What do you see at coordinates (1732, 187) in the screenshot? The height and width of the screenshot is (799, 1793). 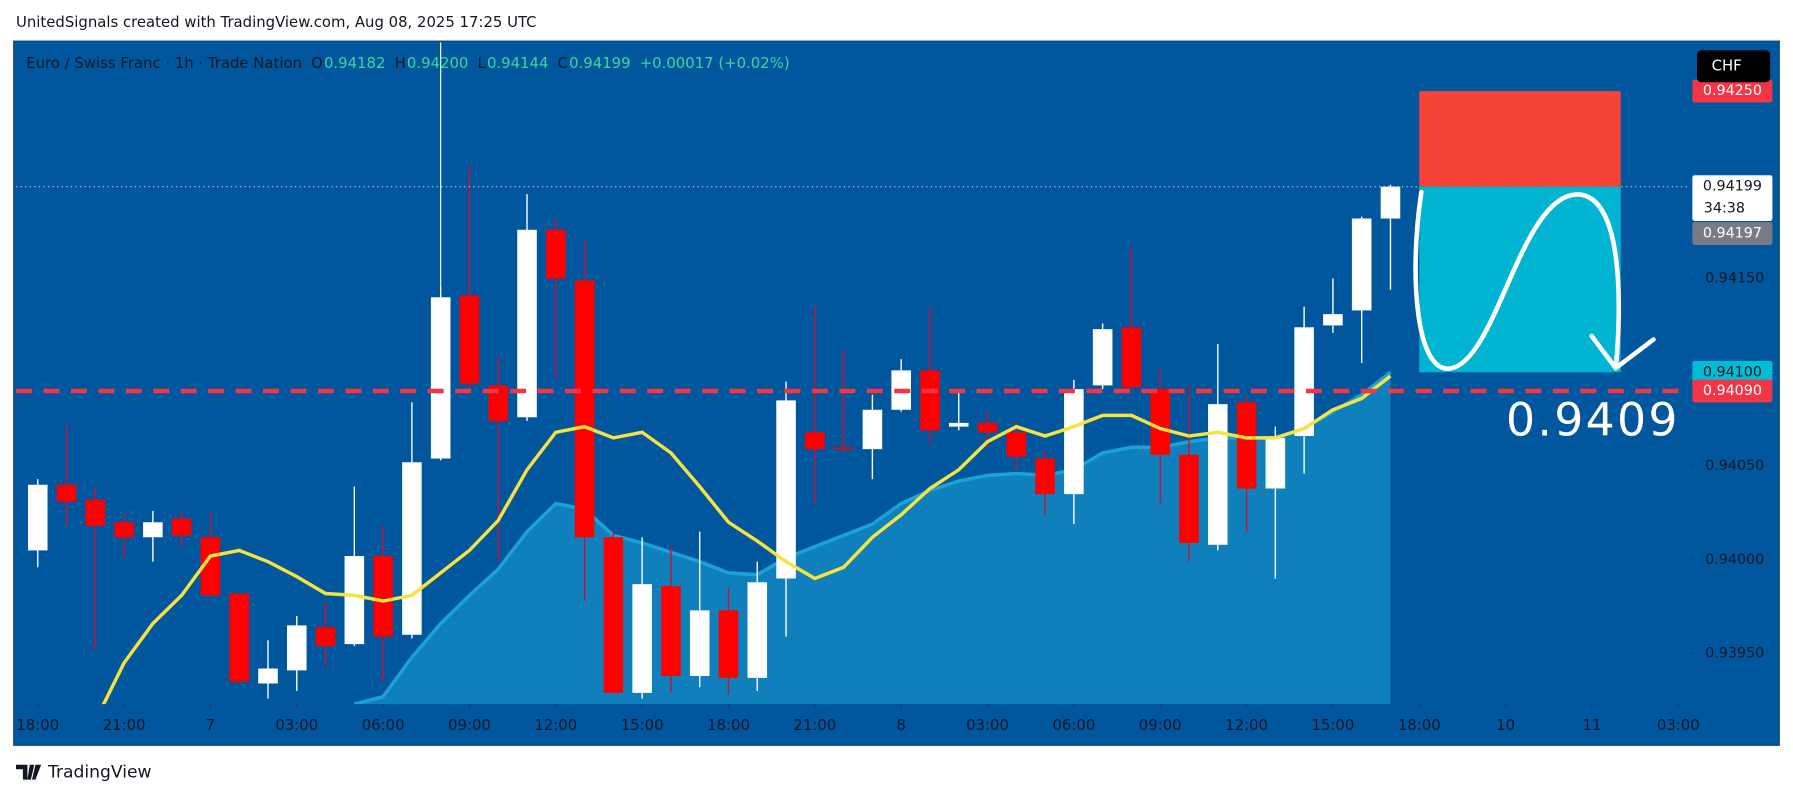 I see `price-label: 0.94199` at bounding box center [1732, 187].